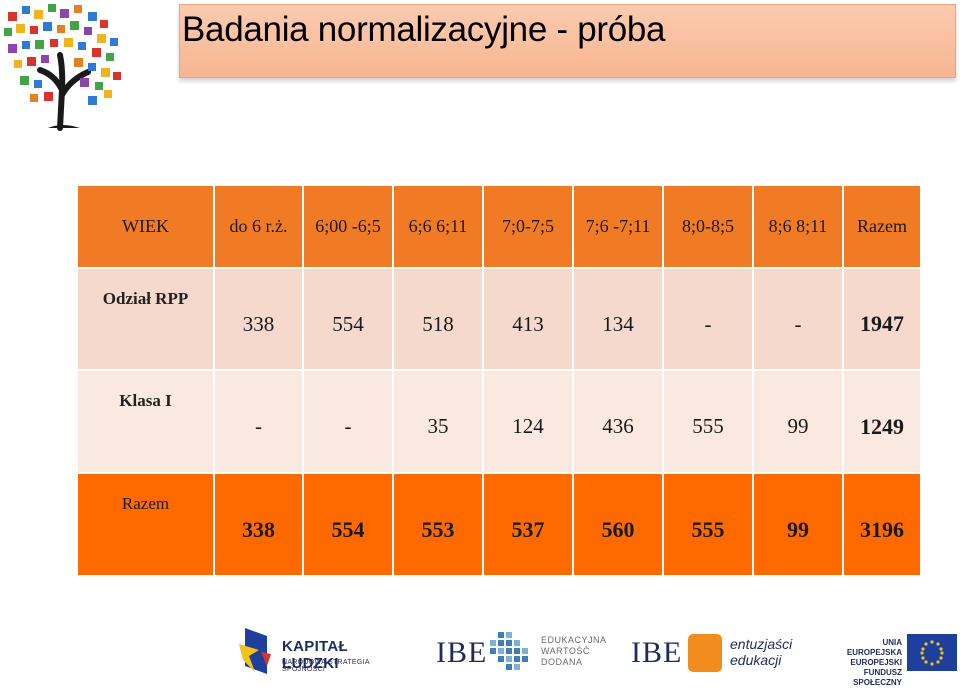  I want to click on ue-line: UNIA EUROPEJSKA, so click(874, 647).